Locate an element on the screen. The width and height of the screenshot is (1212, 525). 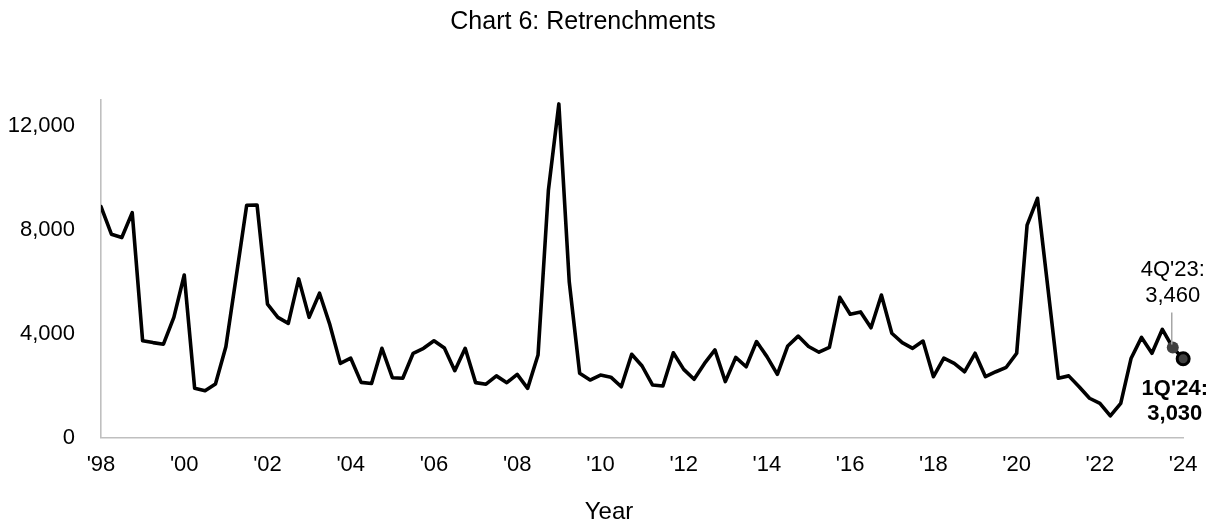
x-tick-label: '02 is located at coordinates (267, 464).